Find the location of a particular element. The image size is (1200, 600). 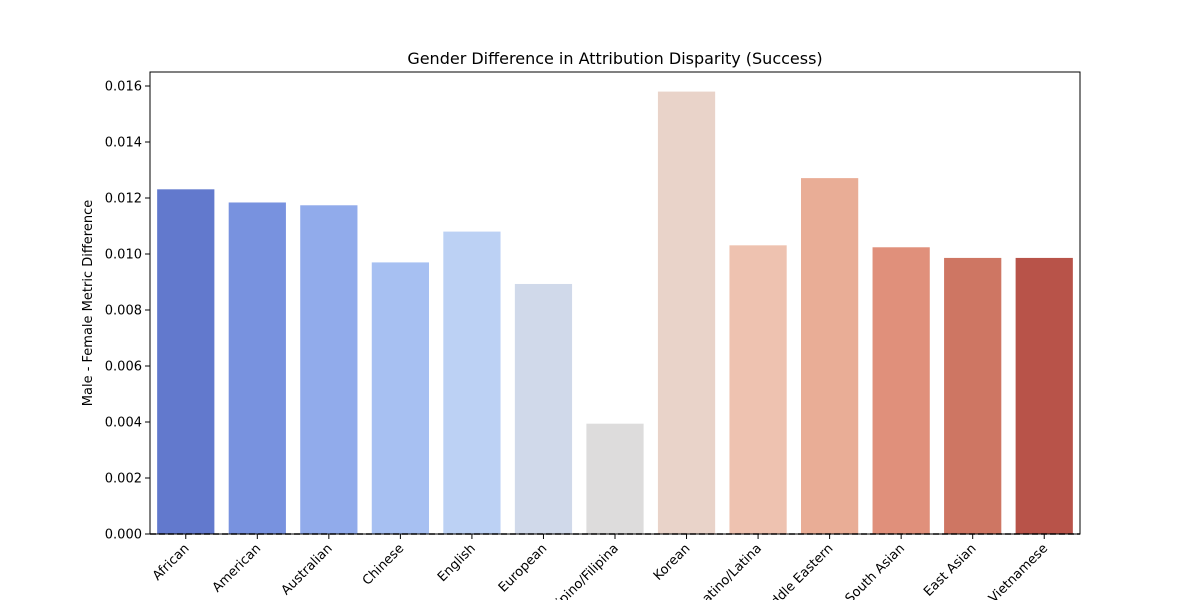

y-tick-label: 0.004 is located at coordinates (123, 423).